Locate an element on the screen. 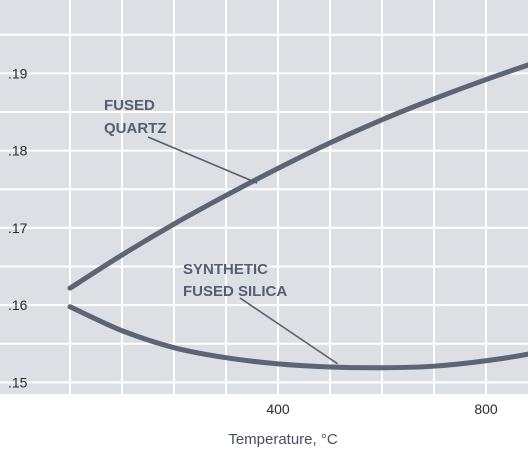 The image size is (528, 455). x-axis-label: Temperature, °C is located at coordinates (283, 439).